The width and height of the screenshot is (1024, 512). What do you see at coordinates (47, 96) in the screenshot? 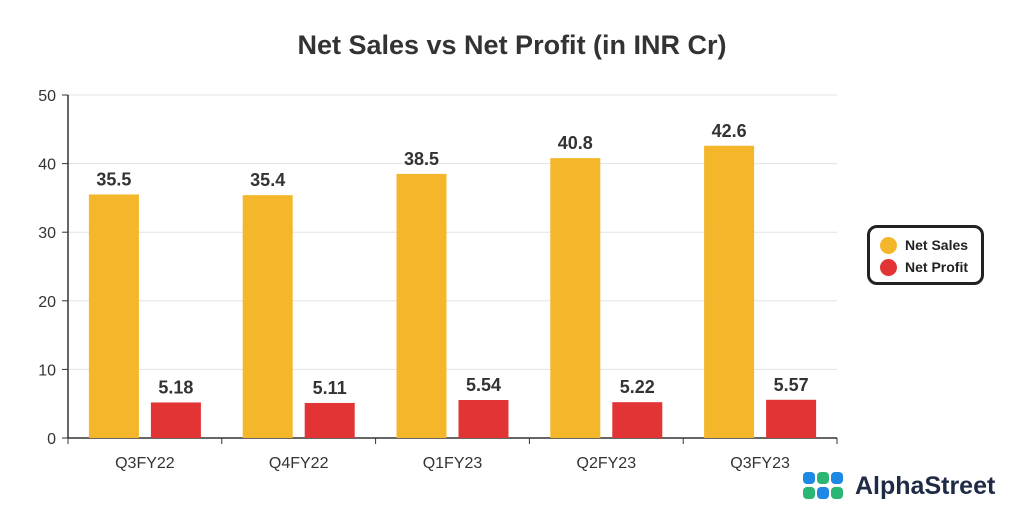
I see `y-tick-label: 50` at bounding box center [47, 96].